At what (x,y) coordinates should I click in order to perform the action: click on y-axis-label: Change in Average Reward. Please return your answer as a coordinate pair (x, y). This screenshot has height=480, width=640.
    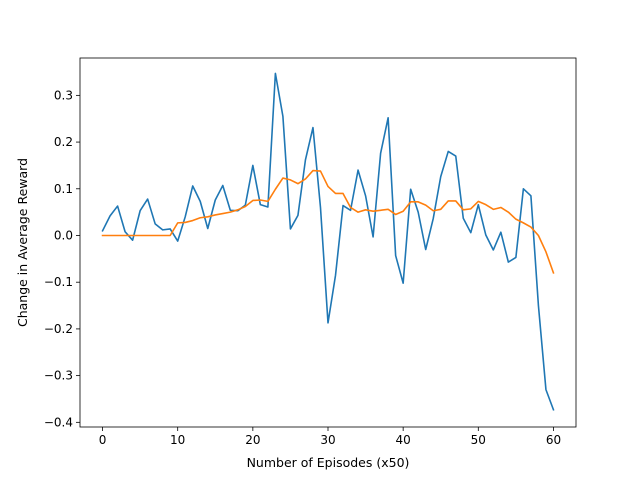
    Looking at the image, I should click on (22, 242).